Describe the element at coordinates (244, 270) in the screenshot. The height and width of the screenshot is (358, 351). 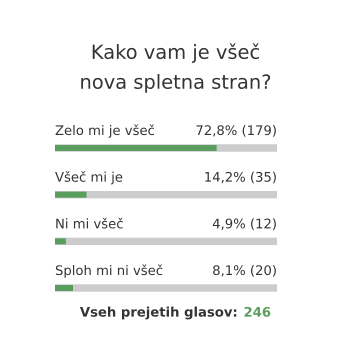
I see `data-label: 8,1% (20)` at that location.